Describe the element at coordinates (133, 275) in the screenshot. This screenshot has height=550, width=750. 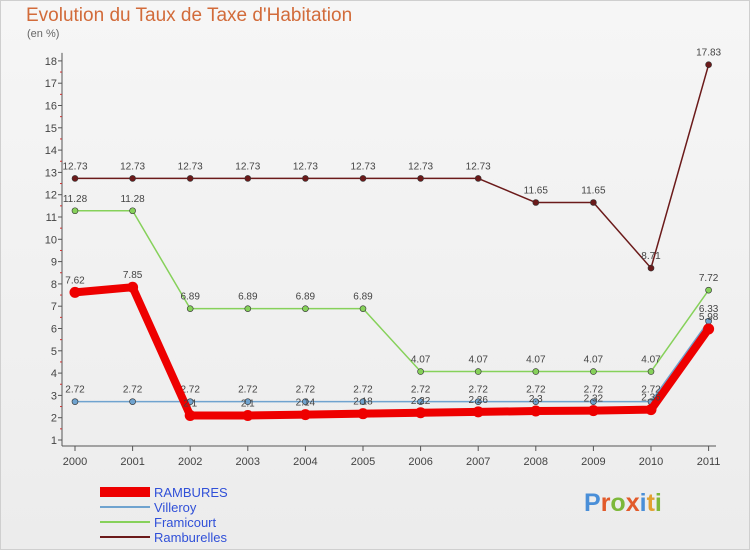
I see `data-label-rambures: 7.85` at that location.